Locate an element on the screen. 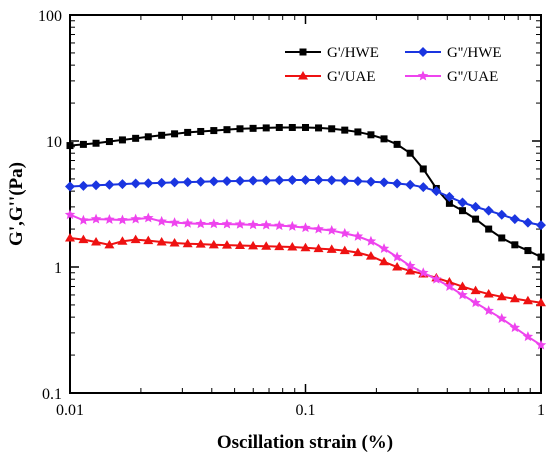 This screenshot has width=550, height=462. x-tick-label: 0.1 is located at coordinates (306, 410).